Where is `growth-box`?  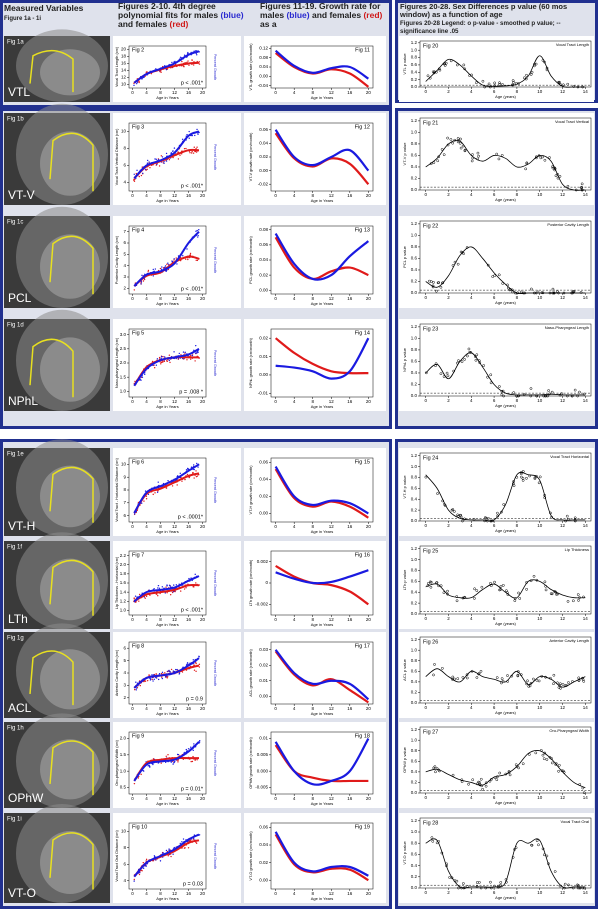 growth-box is located at coordinates (315, 159).